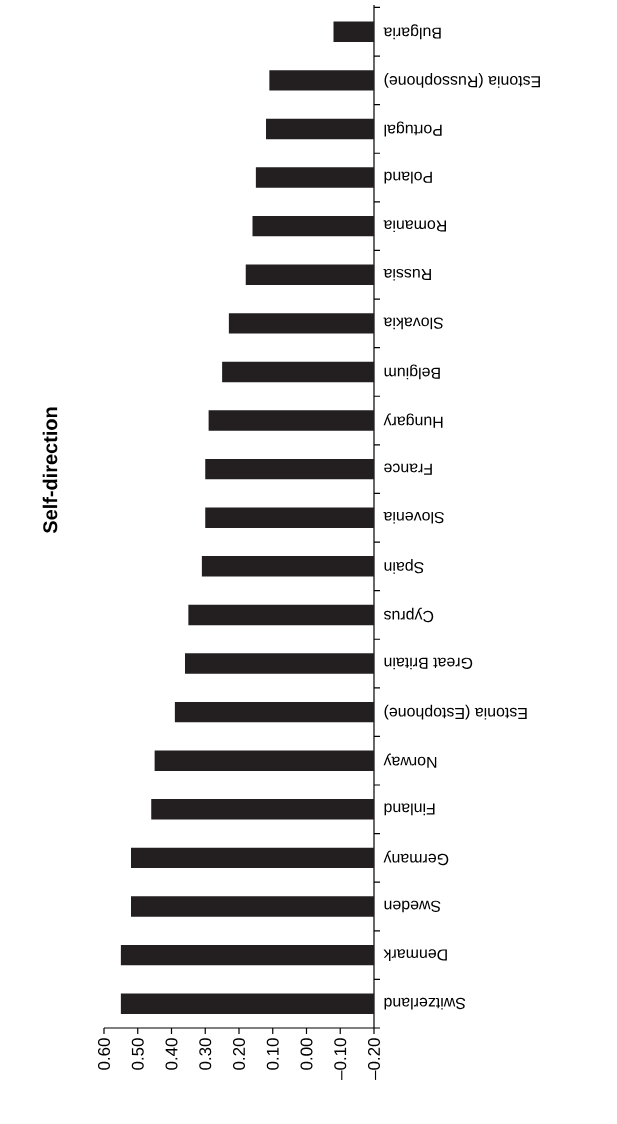 The image size is (617, 1124). What do you see at coordinates (413, 517) in the screenshot?
I see `y-tick-label: Slovenia` at bounding box center [413, 517].